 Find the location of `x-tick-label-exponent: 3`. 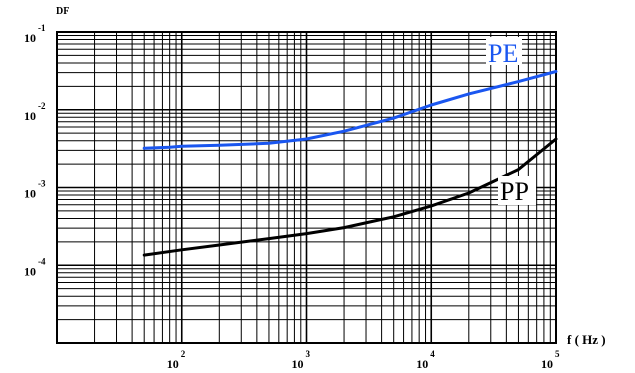

x-tick-label-exponent: 3 is located at coordinates (308, 354).